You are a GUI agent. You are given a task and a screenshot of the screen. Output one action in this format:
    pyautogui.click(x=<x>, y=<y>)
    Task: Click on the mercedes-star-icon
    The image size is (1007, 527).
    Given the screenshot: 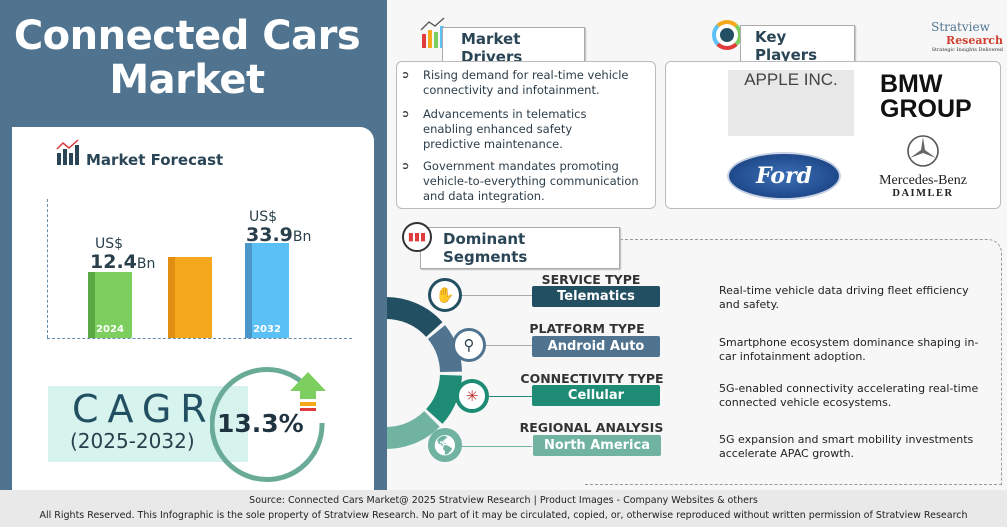 What is the action you would take?
    pyautogui.click(x=923, y=151)
    